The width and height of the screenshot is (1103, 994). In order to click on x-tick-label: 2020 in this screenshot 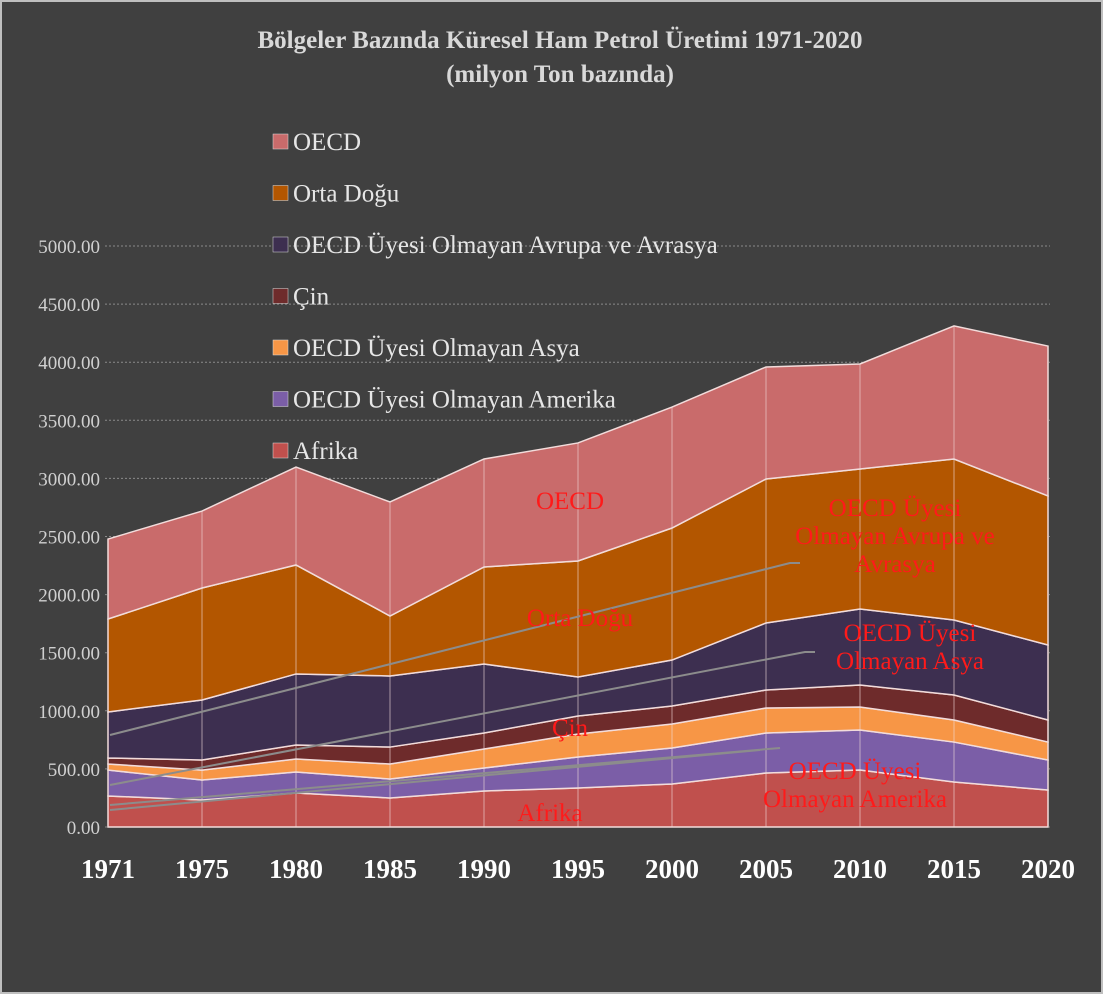, I will do `click(1048, 869)`.